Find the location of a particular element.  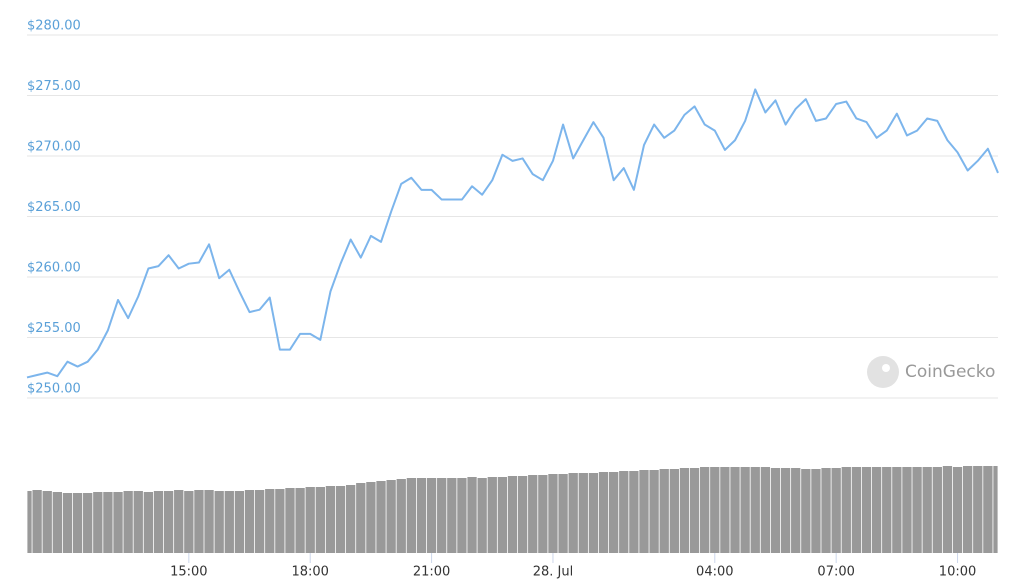

x-tick-label: 04:00 is located at coordinates (714, 572).